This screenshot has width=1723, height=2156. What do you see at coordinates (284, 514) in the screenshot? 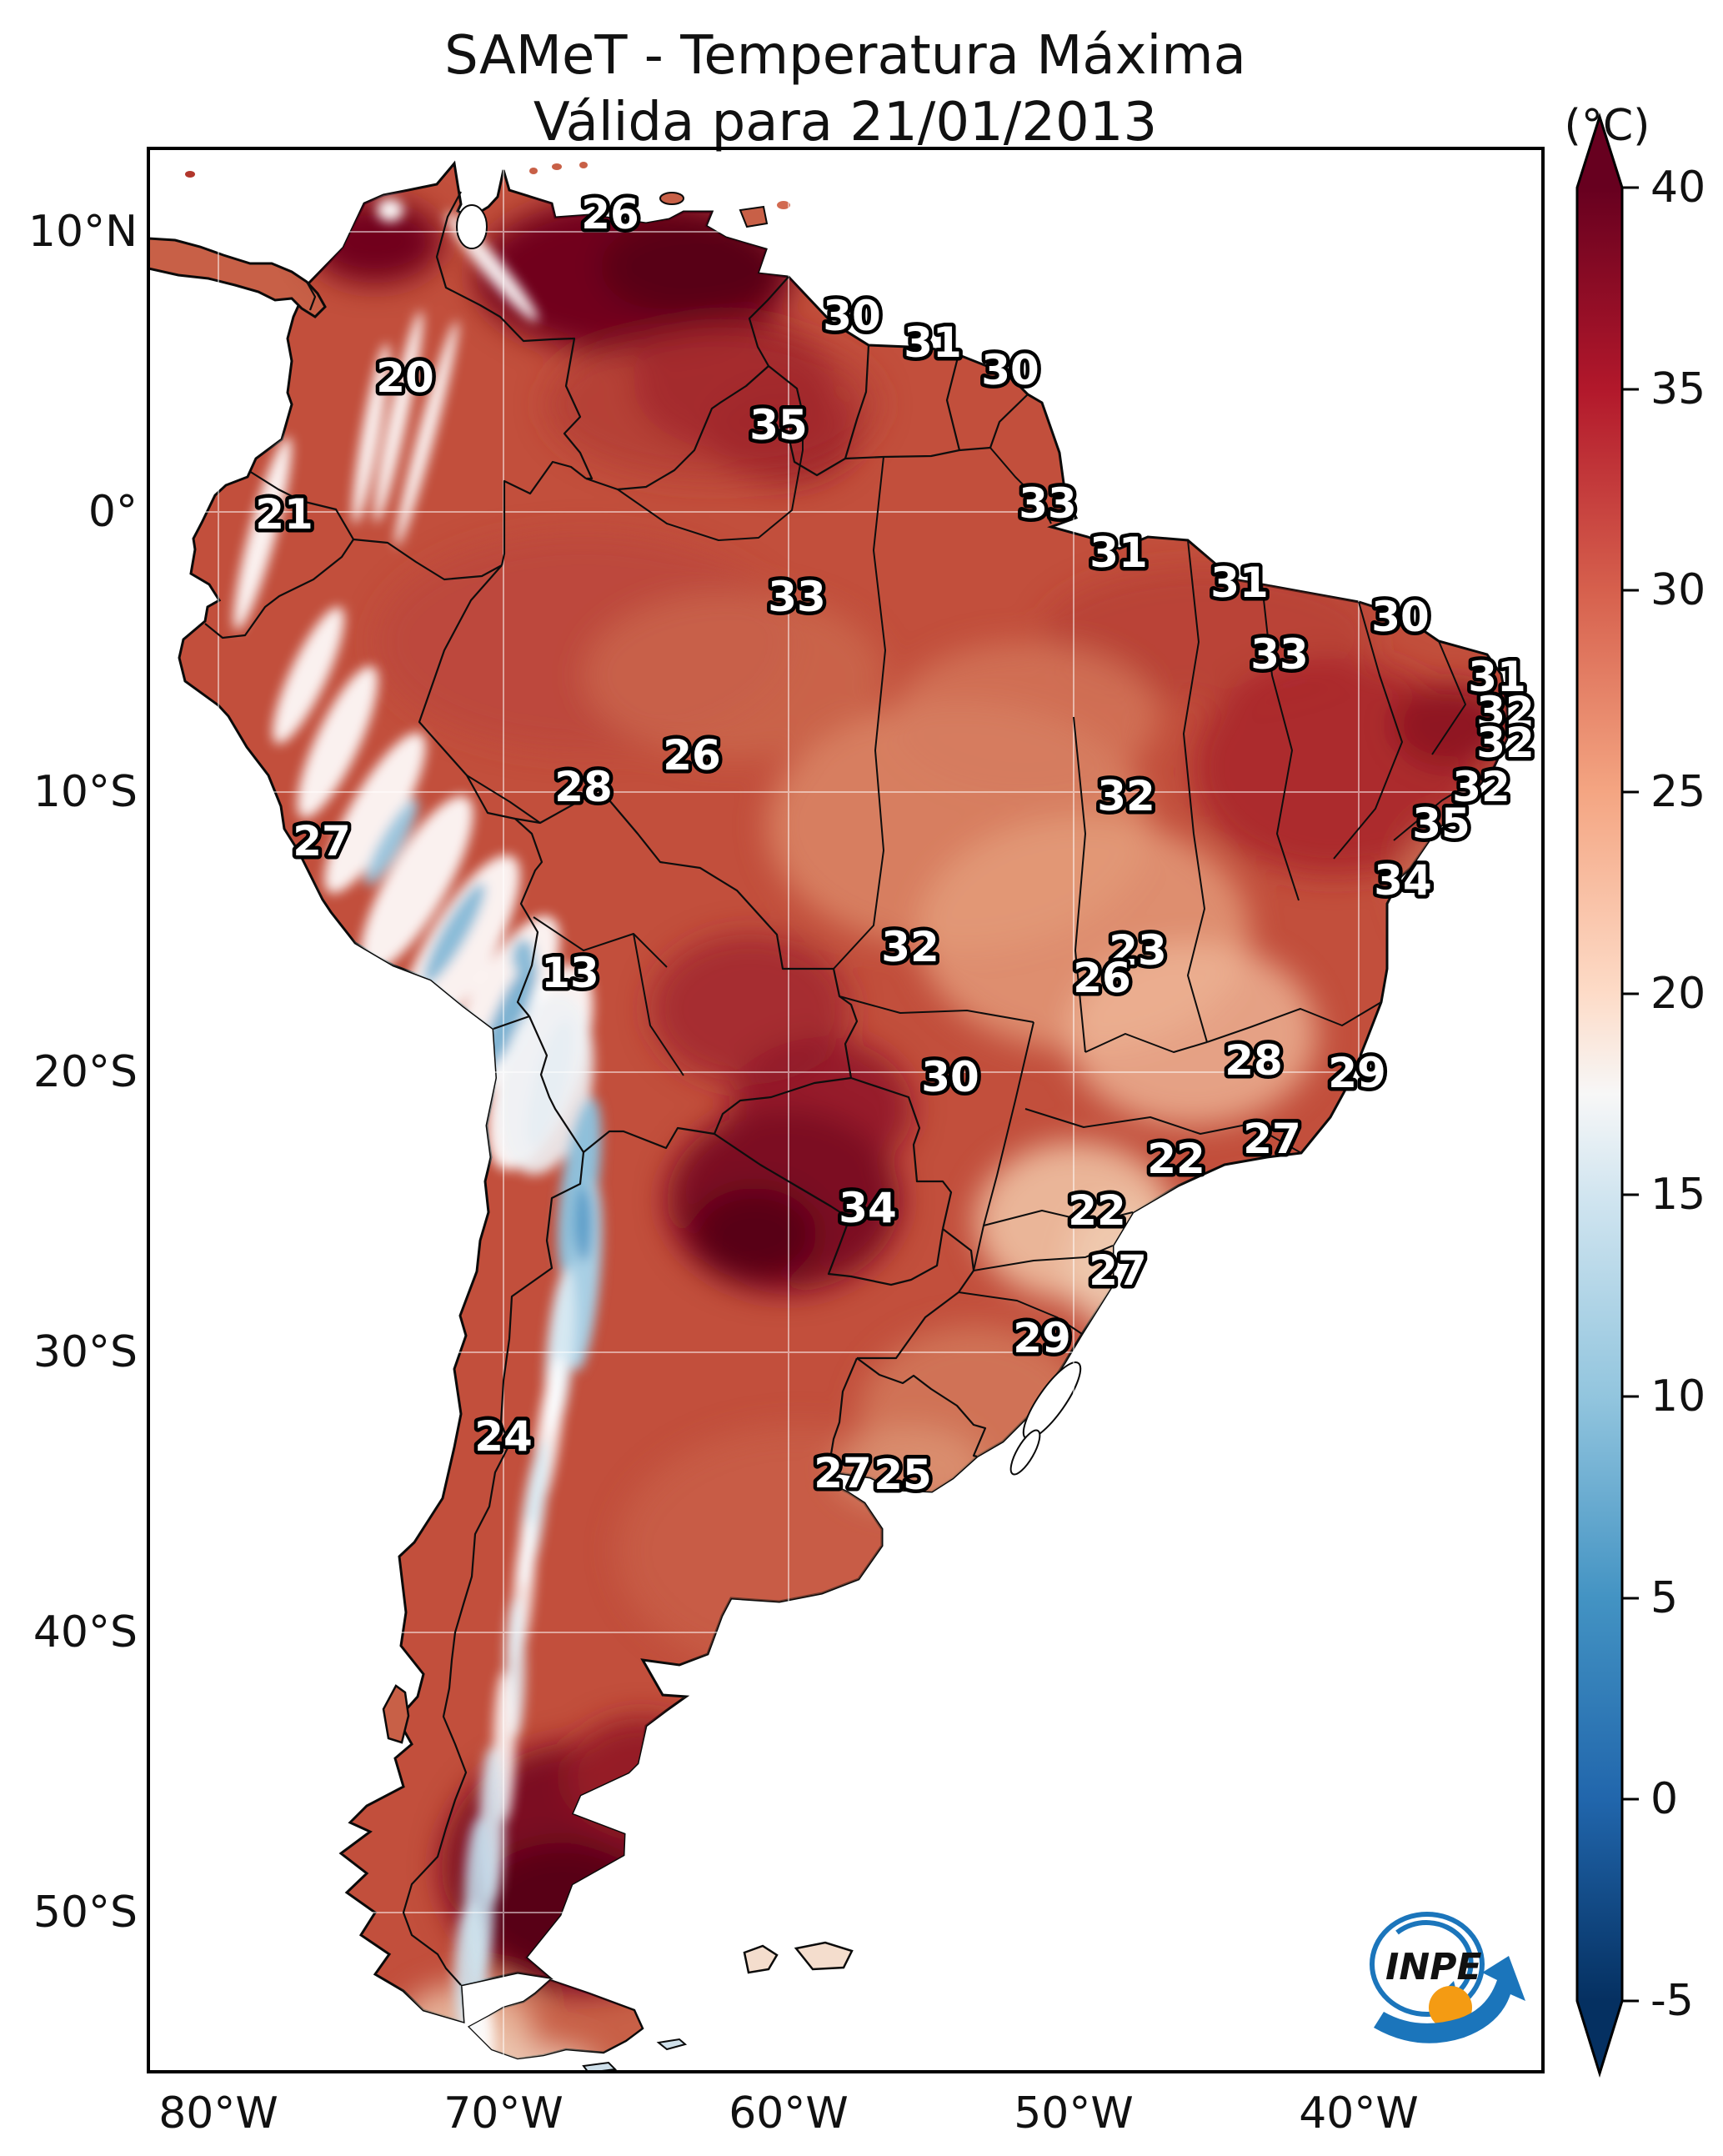
I see `station-temp-label: 21` at bounding box center [284, 514].